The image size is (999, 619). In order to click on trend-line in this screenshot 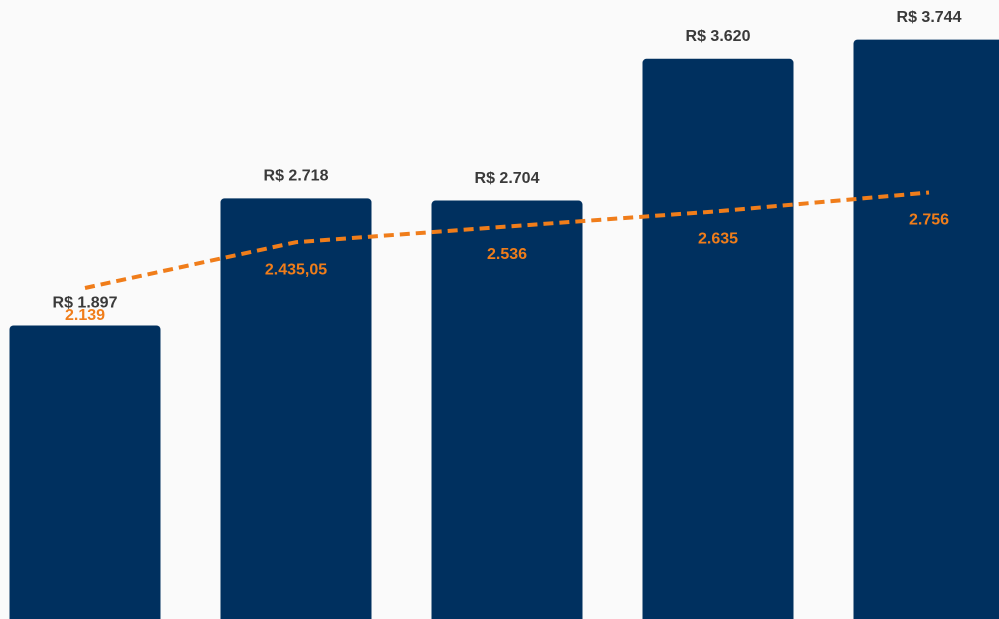, I will do `click(507, 240)`.